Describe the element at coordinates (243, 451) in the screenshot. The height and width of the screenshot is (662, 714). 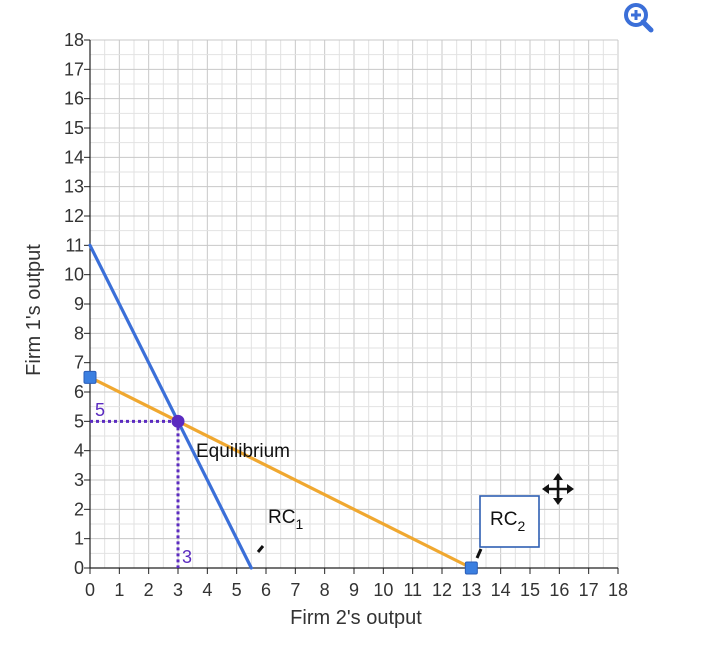
I see `equilibrium-label: Equilibrium` at that location.